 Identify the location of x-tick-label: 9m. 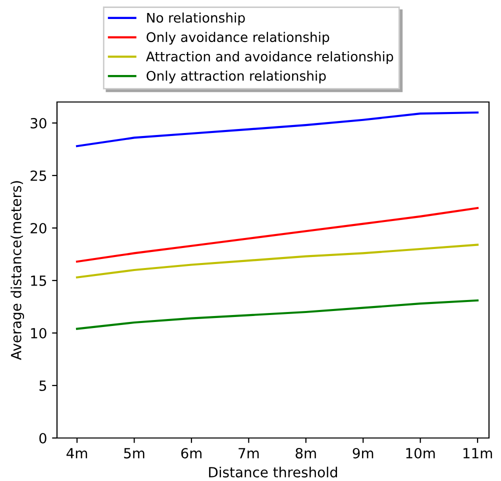
(363, 453).